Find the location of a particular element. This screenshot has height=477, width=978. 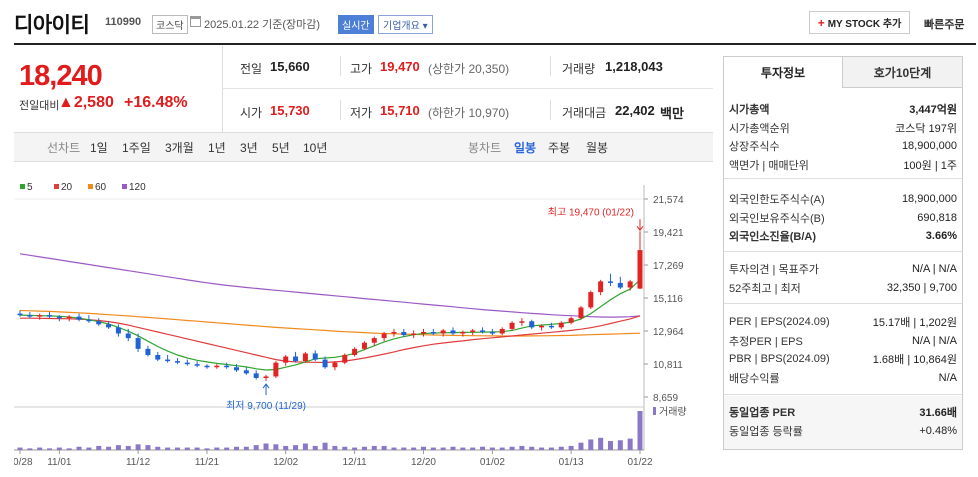

info-row-label: 동일업종 PER is located at coordinates (762, 413).